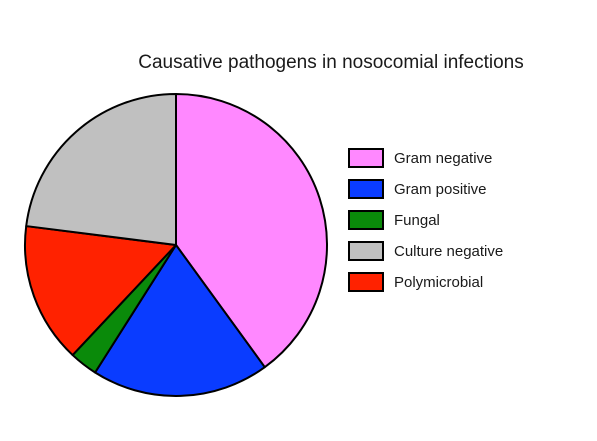 This screenshot has width=597, height=441. What do you see at coordinates (366, 251) in the screenshot?
I see `legend-swatch-culture-negative` at bounding box center [366, 251].